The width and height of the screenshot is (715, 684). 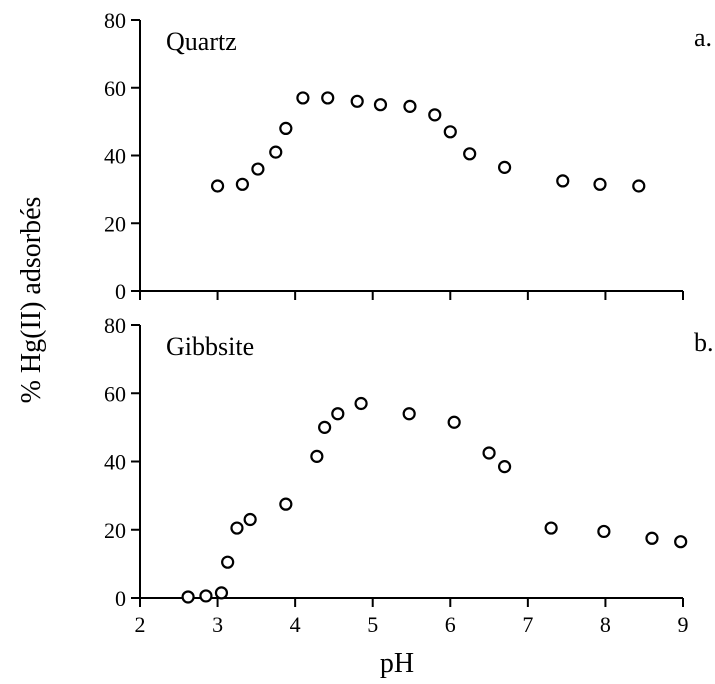 I want to click on x-tick-label: 3, so click(x=217, y=624).